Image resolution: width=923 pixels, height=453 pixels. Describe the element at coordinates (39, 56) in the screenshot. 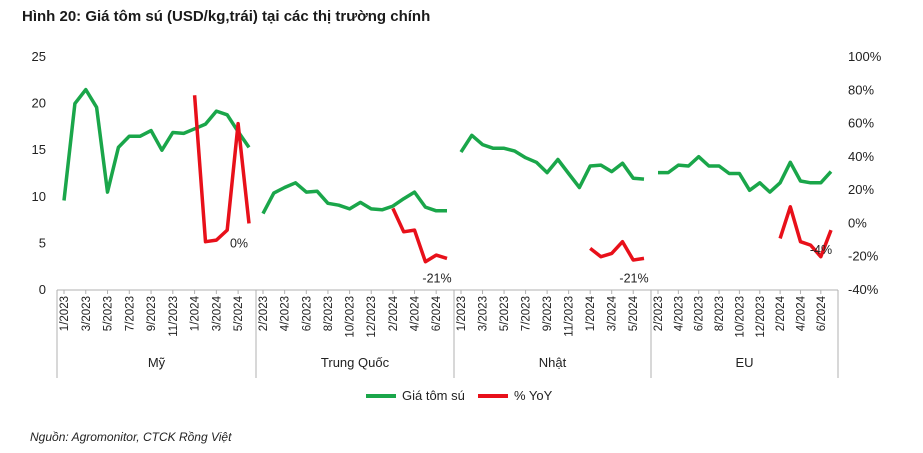

I see `left-axis-tick-label: 25` at that location.